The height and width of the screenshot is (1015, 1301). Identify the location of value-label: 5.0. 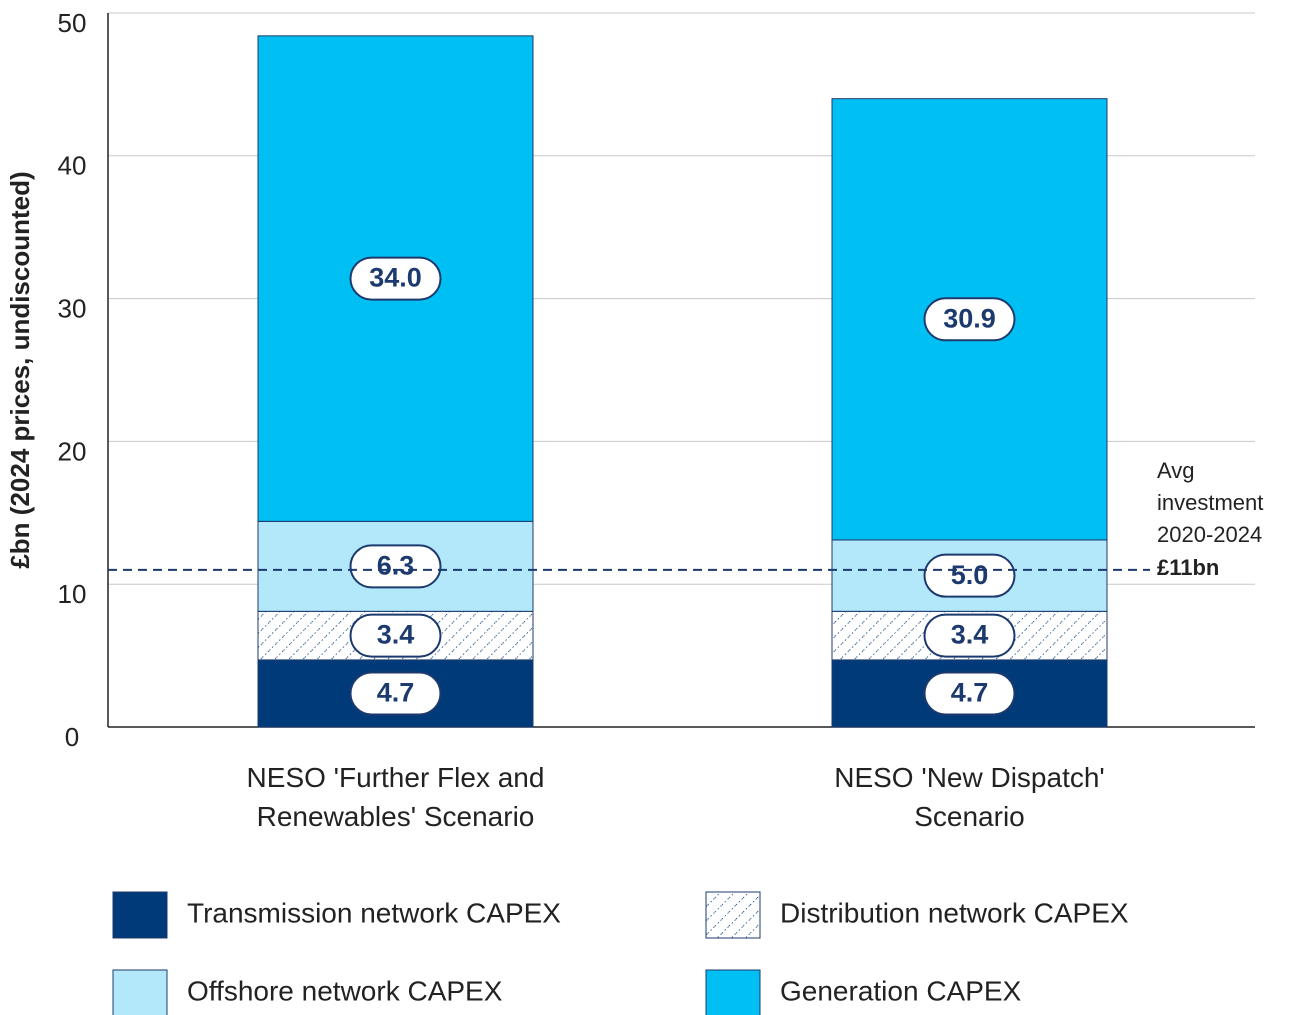
(970, 575).